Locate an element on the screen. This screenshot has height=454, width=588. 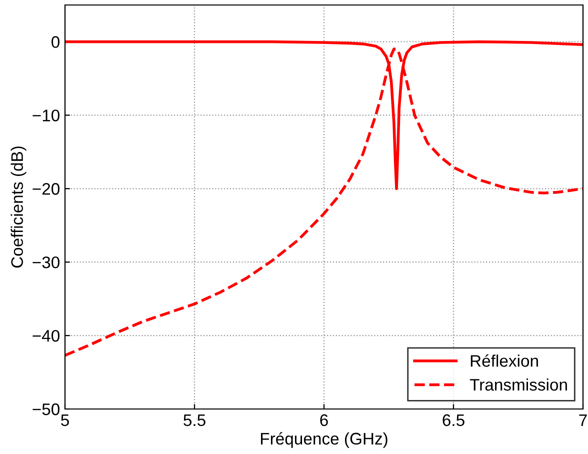
x-tick-label: 5.5 is located at coordinates (195, 420).